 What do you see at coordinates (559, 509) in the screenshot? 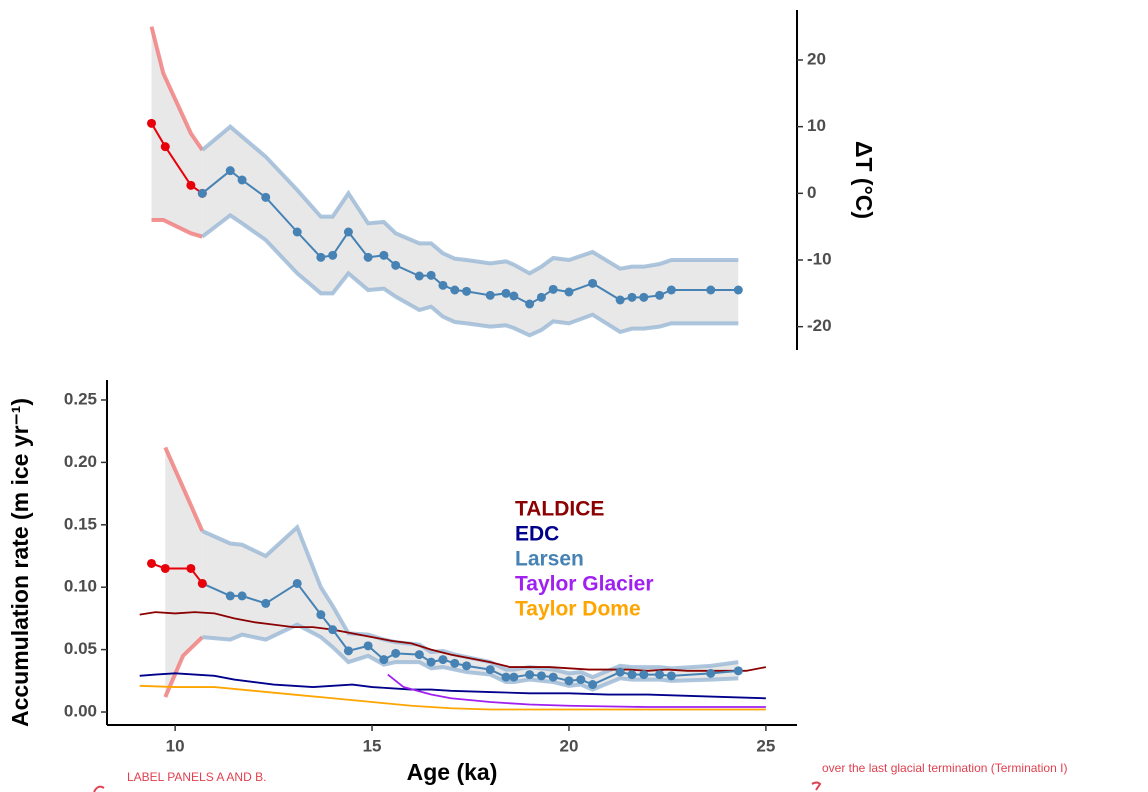
I see `legend-entry: TALDICE` at bounding box center [559, 509].